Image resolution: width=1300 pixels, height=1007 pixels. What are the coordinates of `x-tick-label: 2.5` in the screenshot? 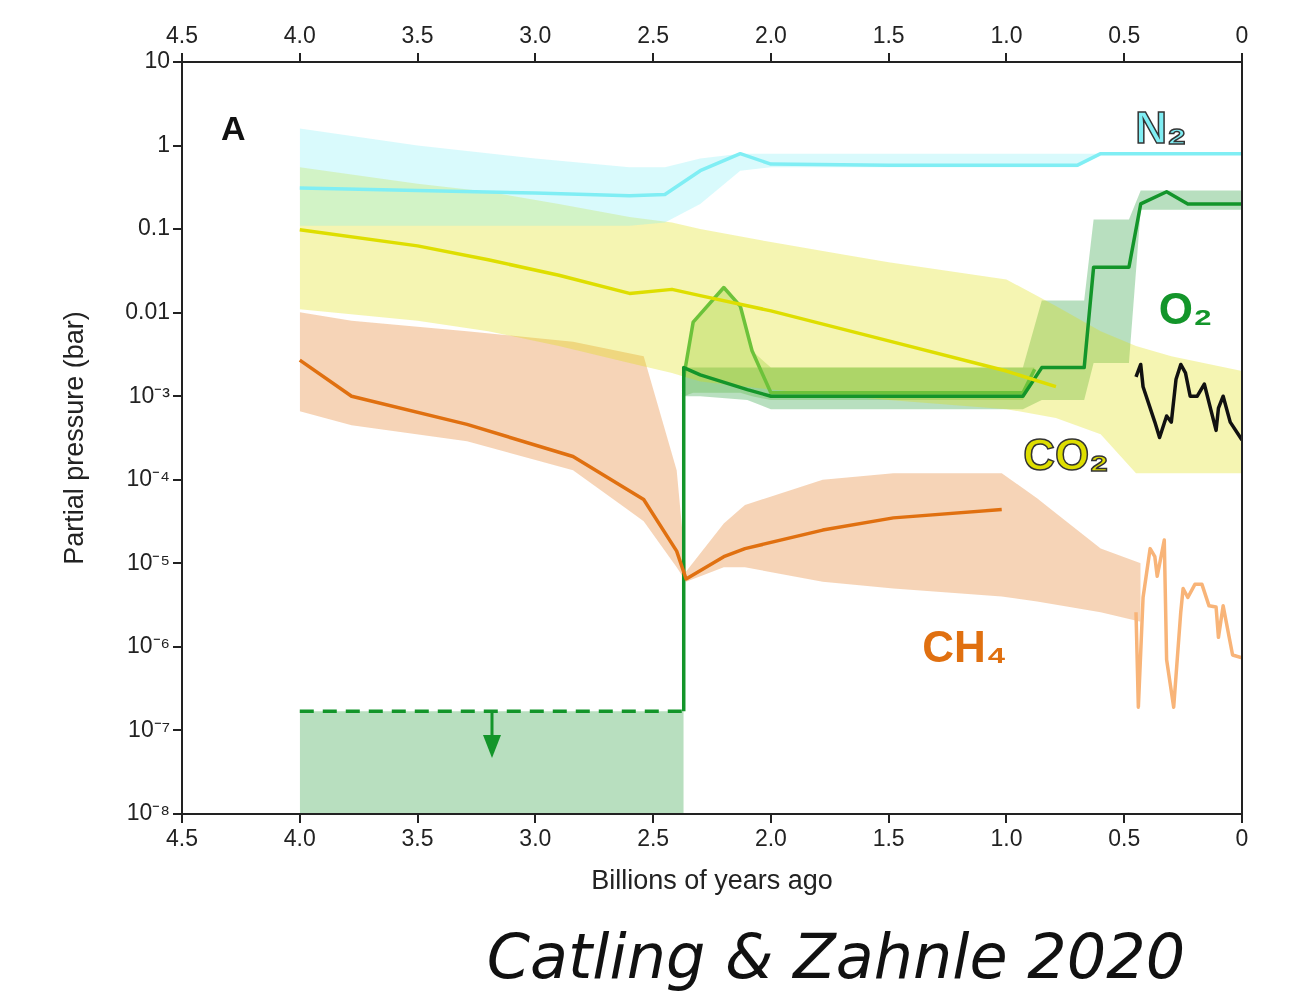 It's located at (653, 838).